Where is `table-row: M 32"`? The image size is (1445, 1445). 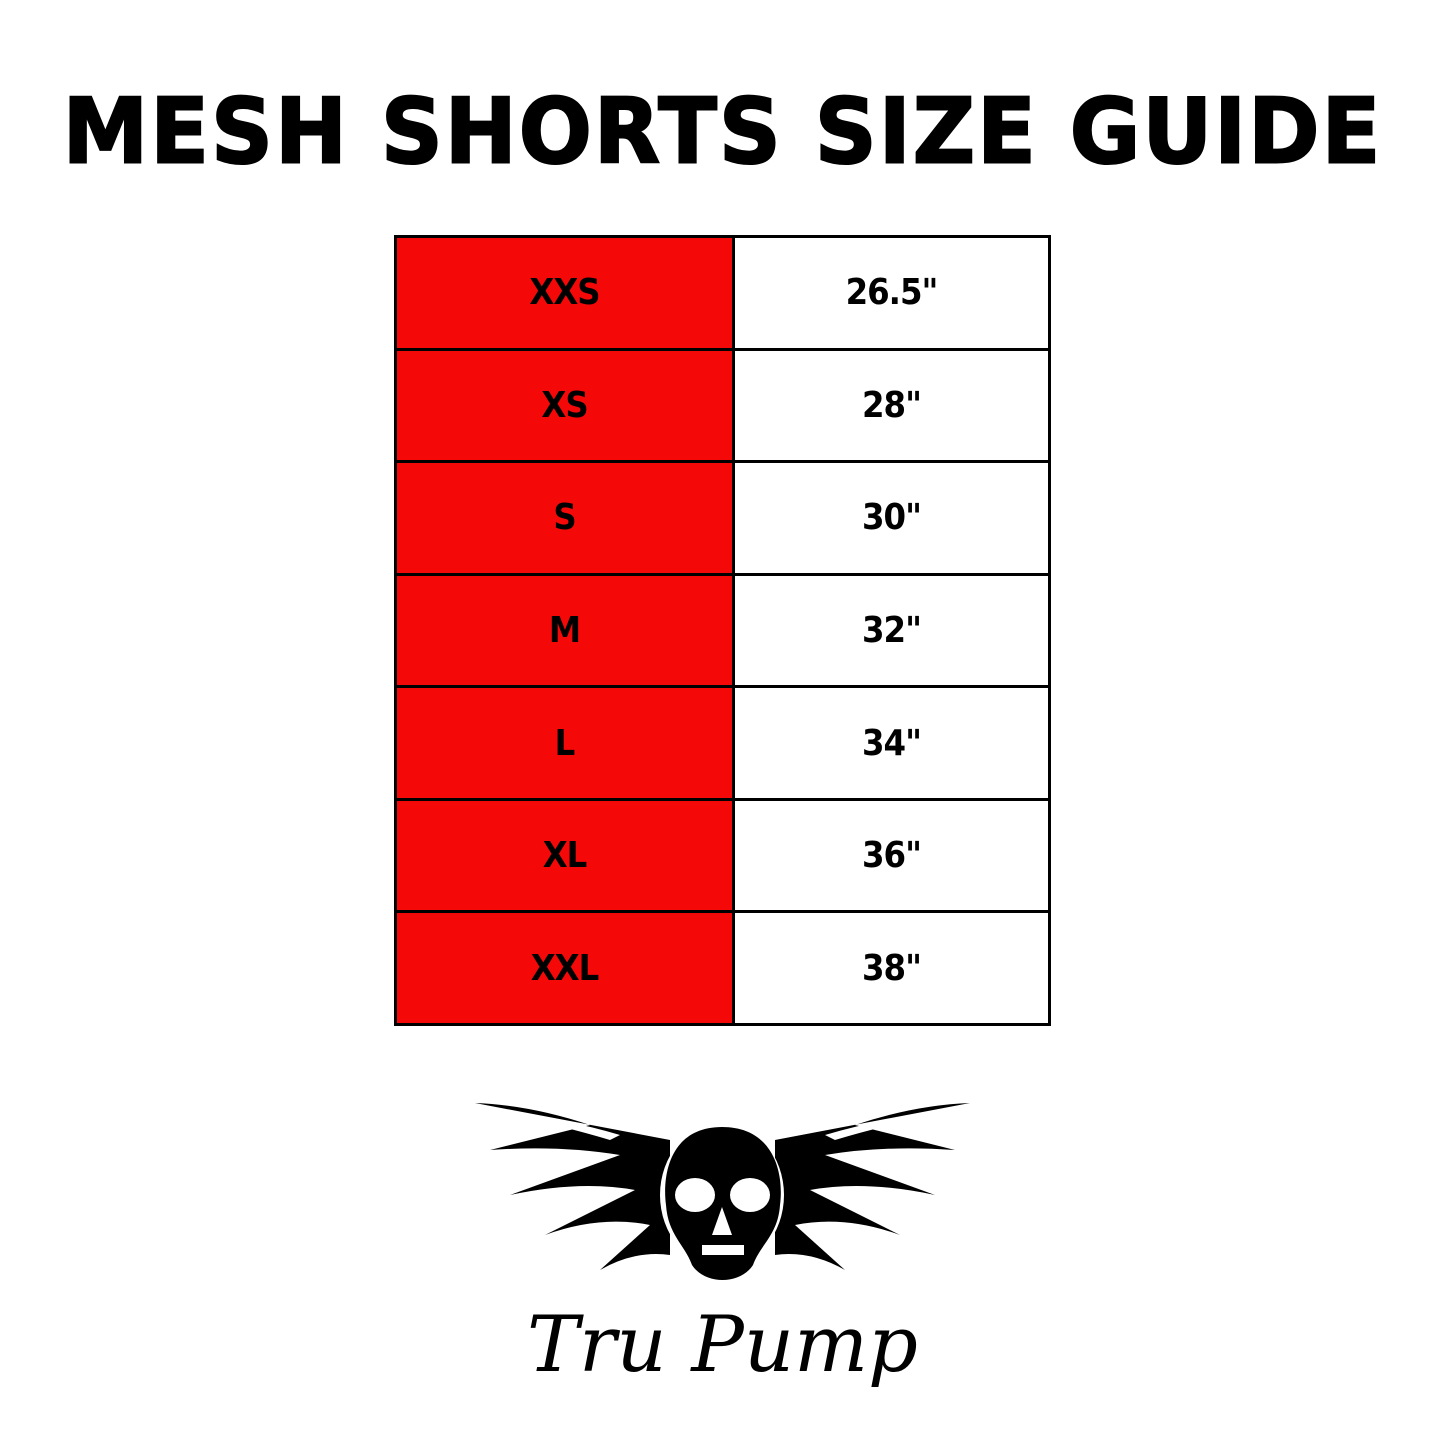
table-row: M 32" is located at coordinates (722, 630).